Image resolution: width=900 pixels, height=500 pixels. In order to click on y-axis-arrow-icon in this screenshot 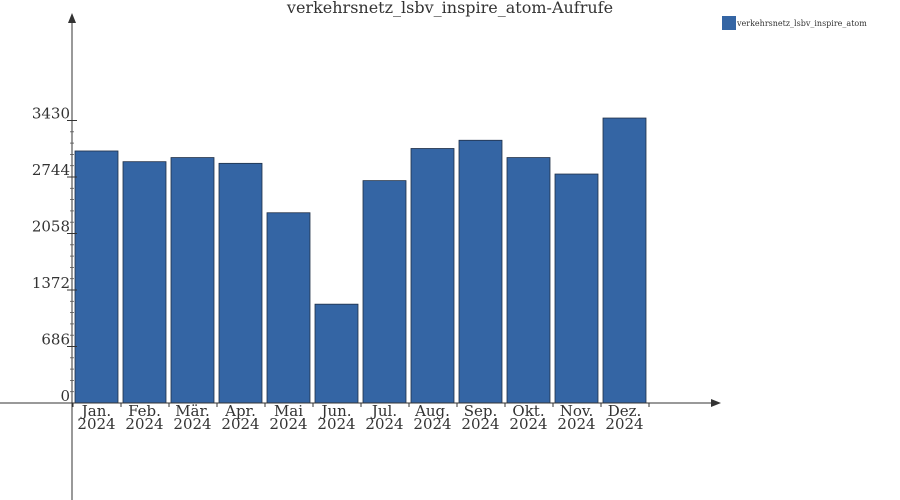, I will do `click(72, 18)`.